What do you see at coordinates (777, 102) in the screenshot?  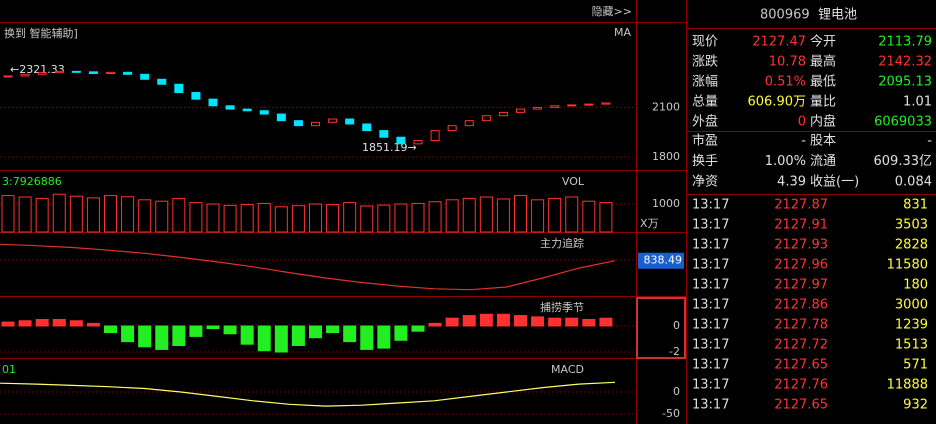 I see `quote-value: 606.90万` at bounding box center [777, 102].